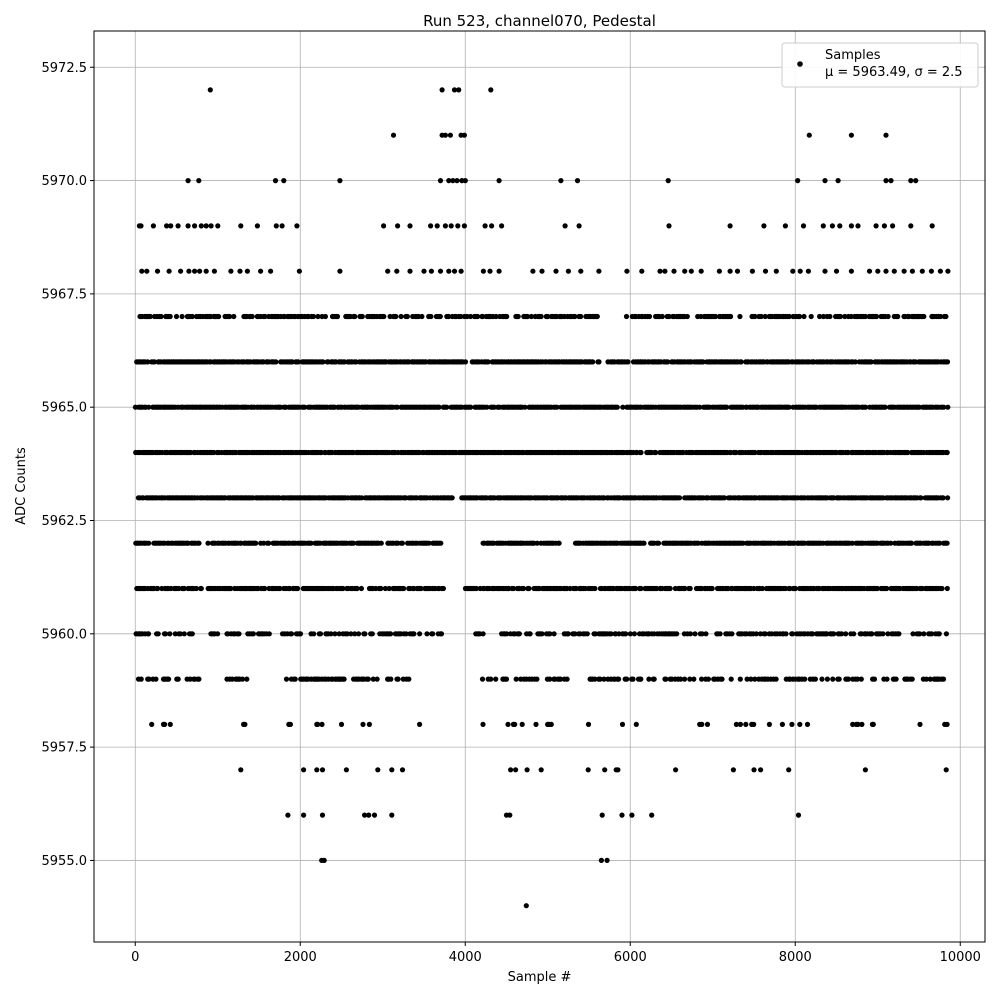 This screenshot has height=1000, width=1000. I want to click on x-tick-label: 4000, so click(465, 957).